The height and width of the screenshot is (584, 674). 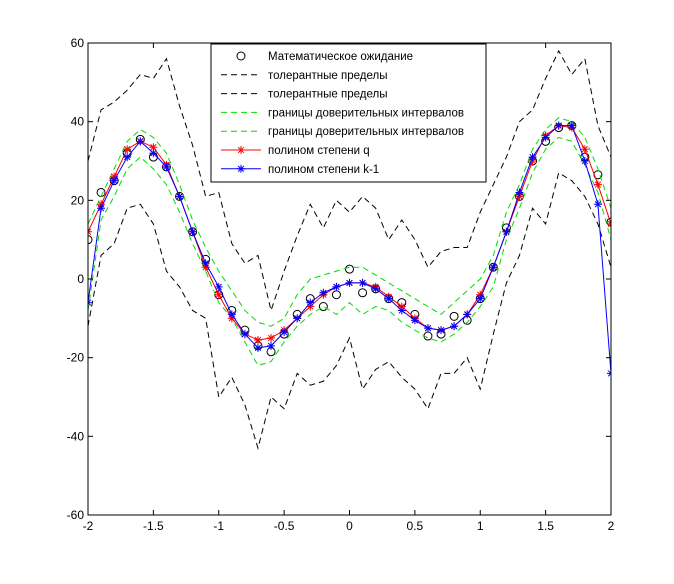 What do you see at coordinates (319, 151) in the screenshot?
I see `legend-label-5: полином степени q` at bounding box center [319, 151].